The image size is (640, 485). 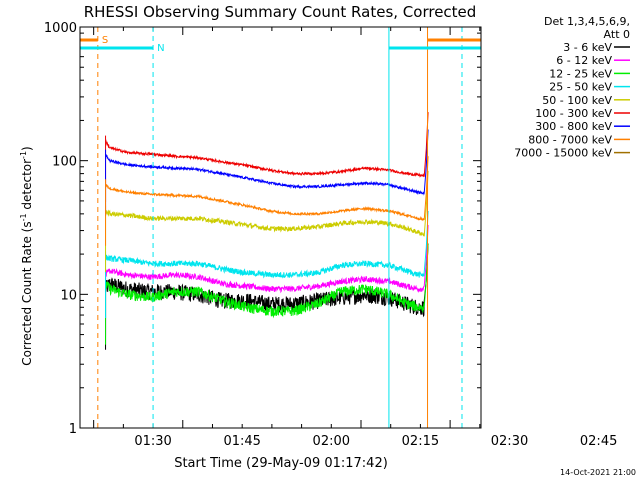 I want to click on legend-label-3-6-kev: 3 - 6 keV, so click(x=587, y=47).